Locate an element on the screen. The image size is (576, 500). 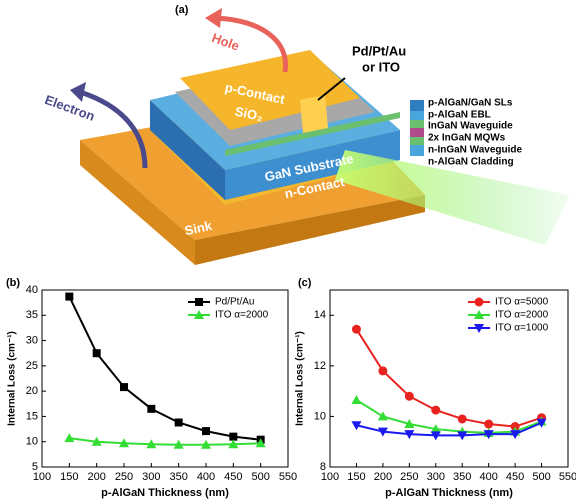
ridge is located at coordinates (314, 114).